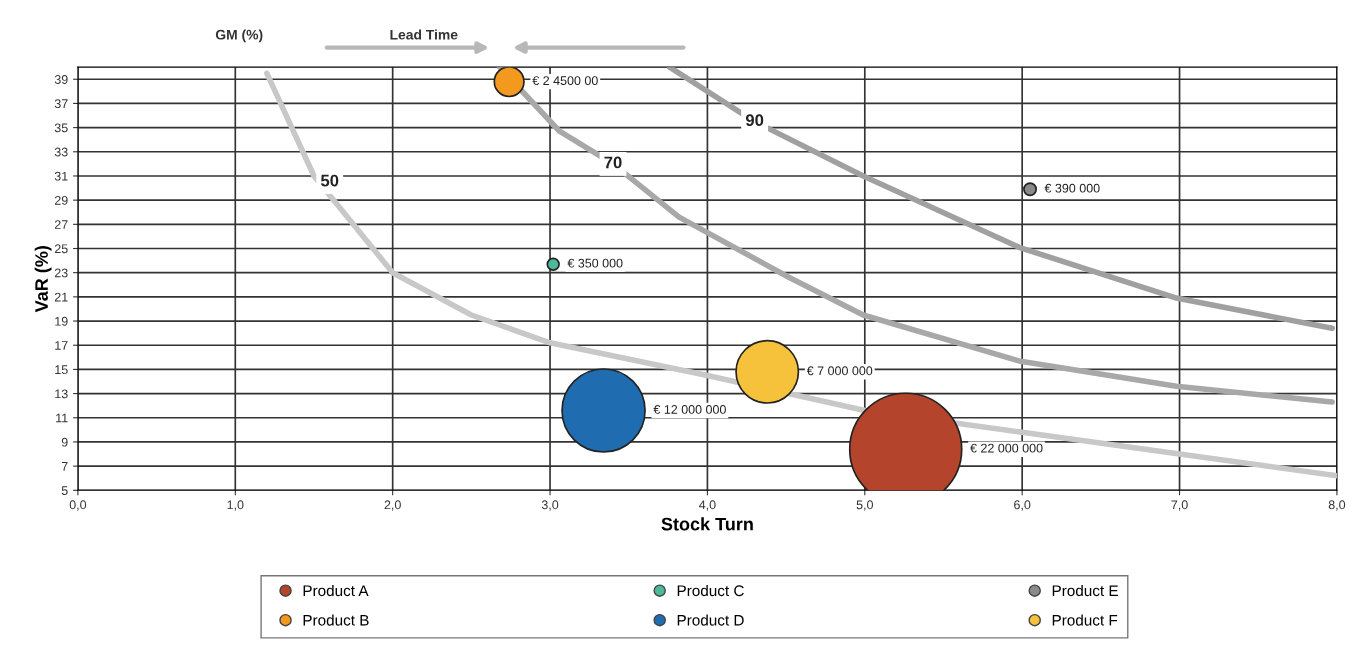 Image resolution: width=1367 pixels, height=652 pixels. Describe the element at coordinates (839, 371) in the screenshot. I see `annotation: € 7 000 000` at that location.